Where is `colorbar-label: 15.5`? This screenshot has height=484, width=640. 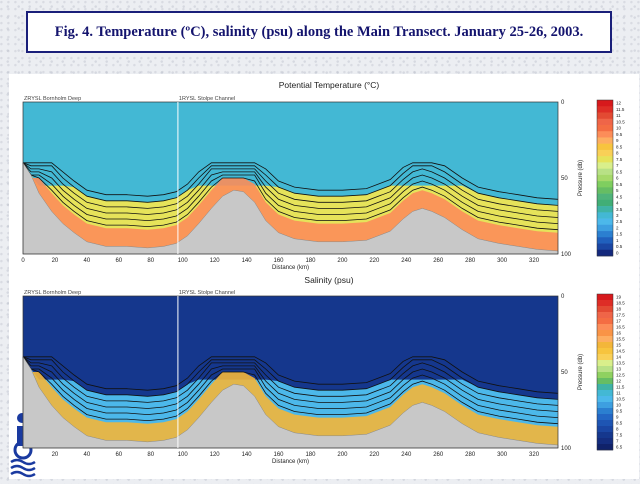
colorbar-label: 15.5 is located at coordinates (620, 339).